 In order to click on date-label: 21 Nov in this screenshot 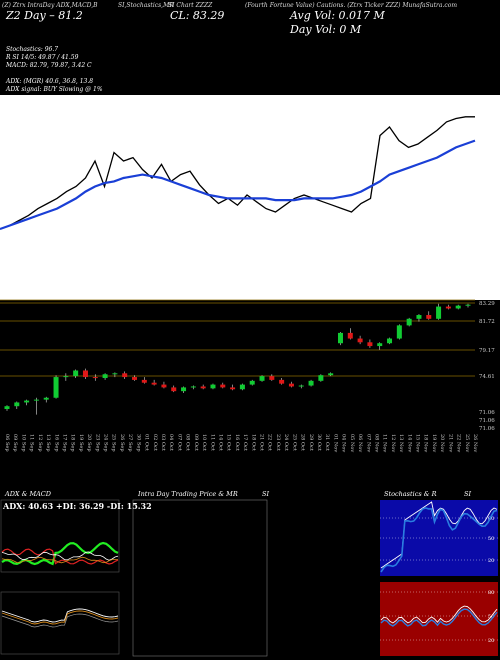, I will do `click(450, 443)`.